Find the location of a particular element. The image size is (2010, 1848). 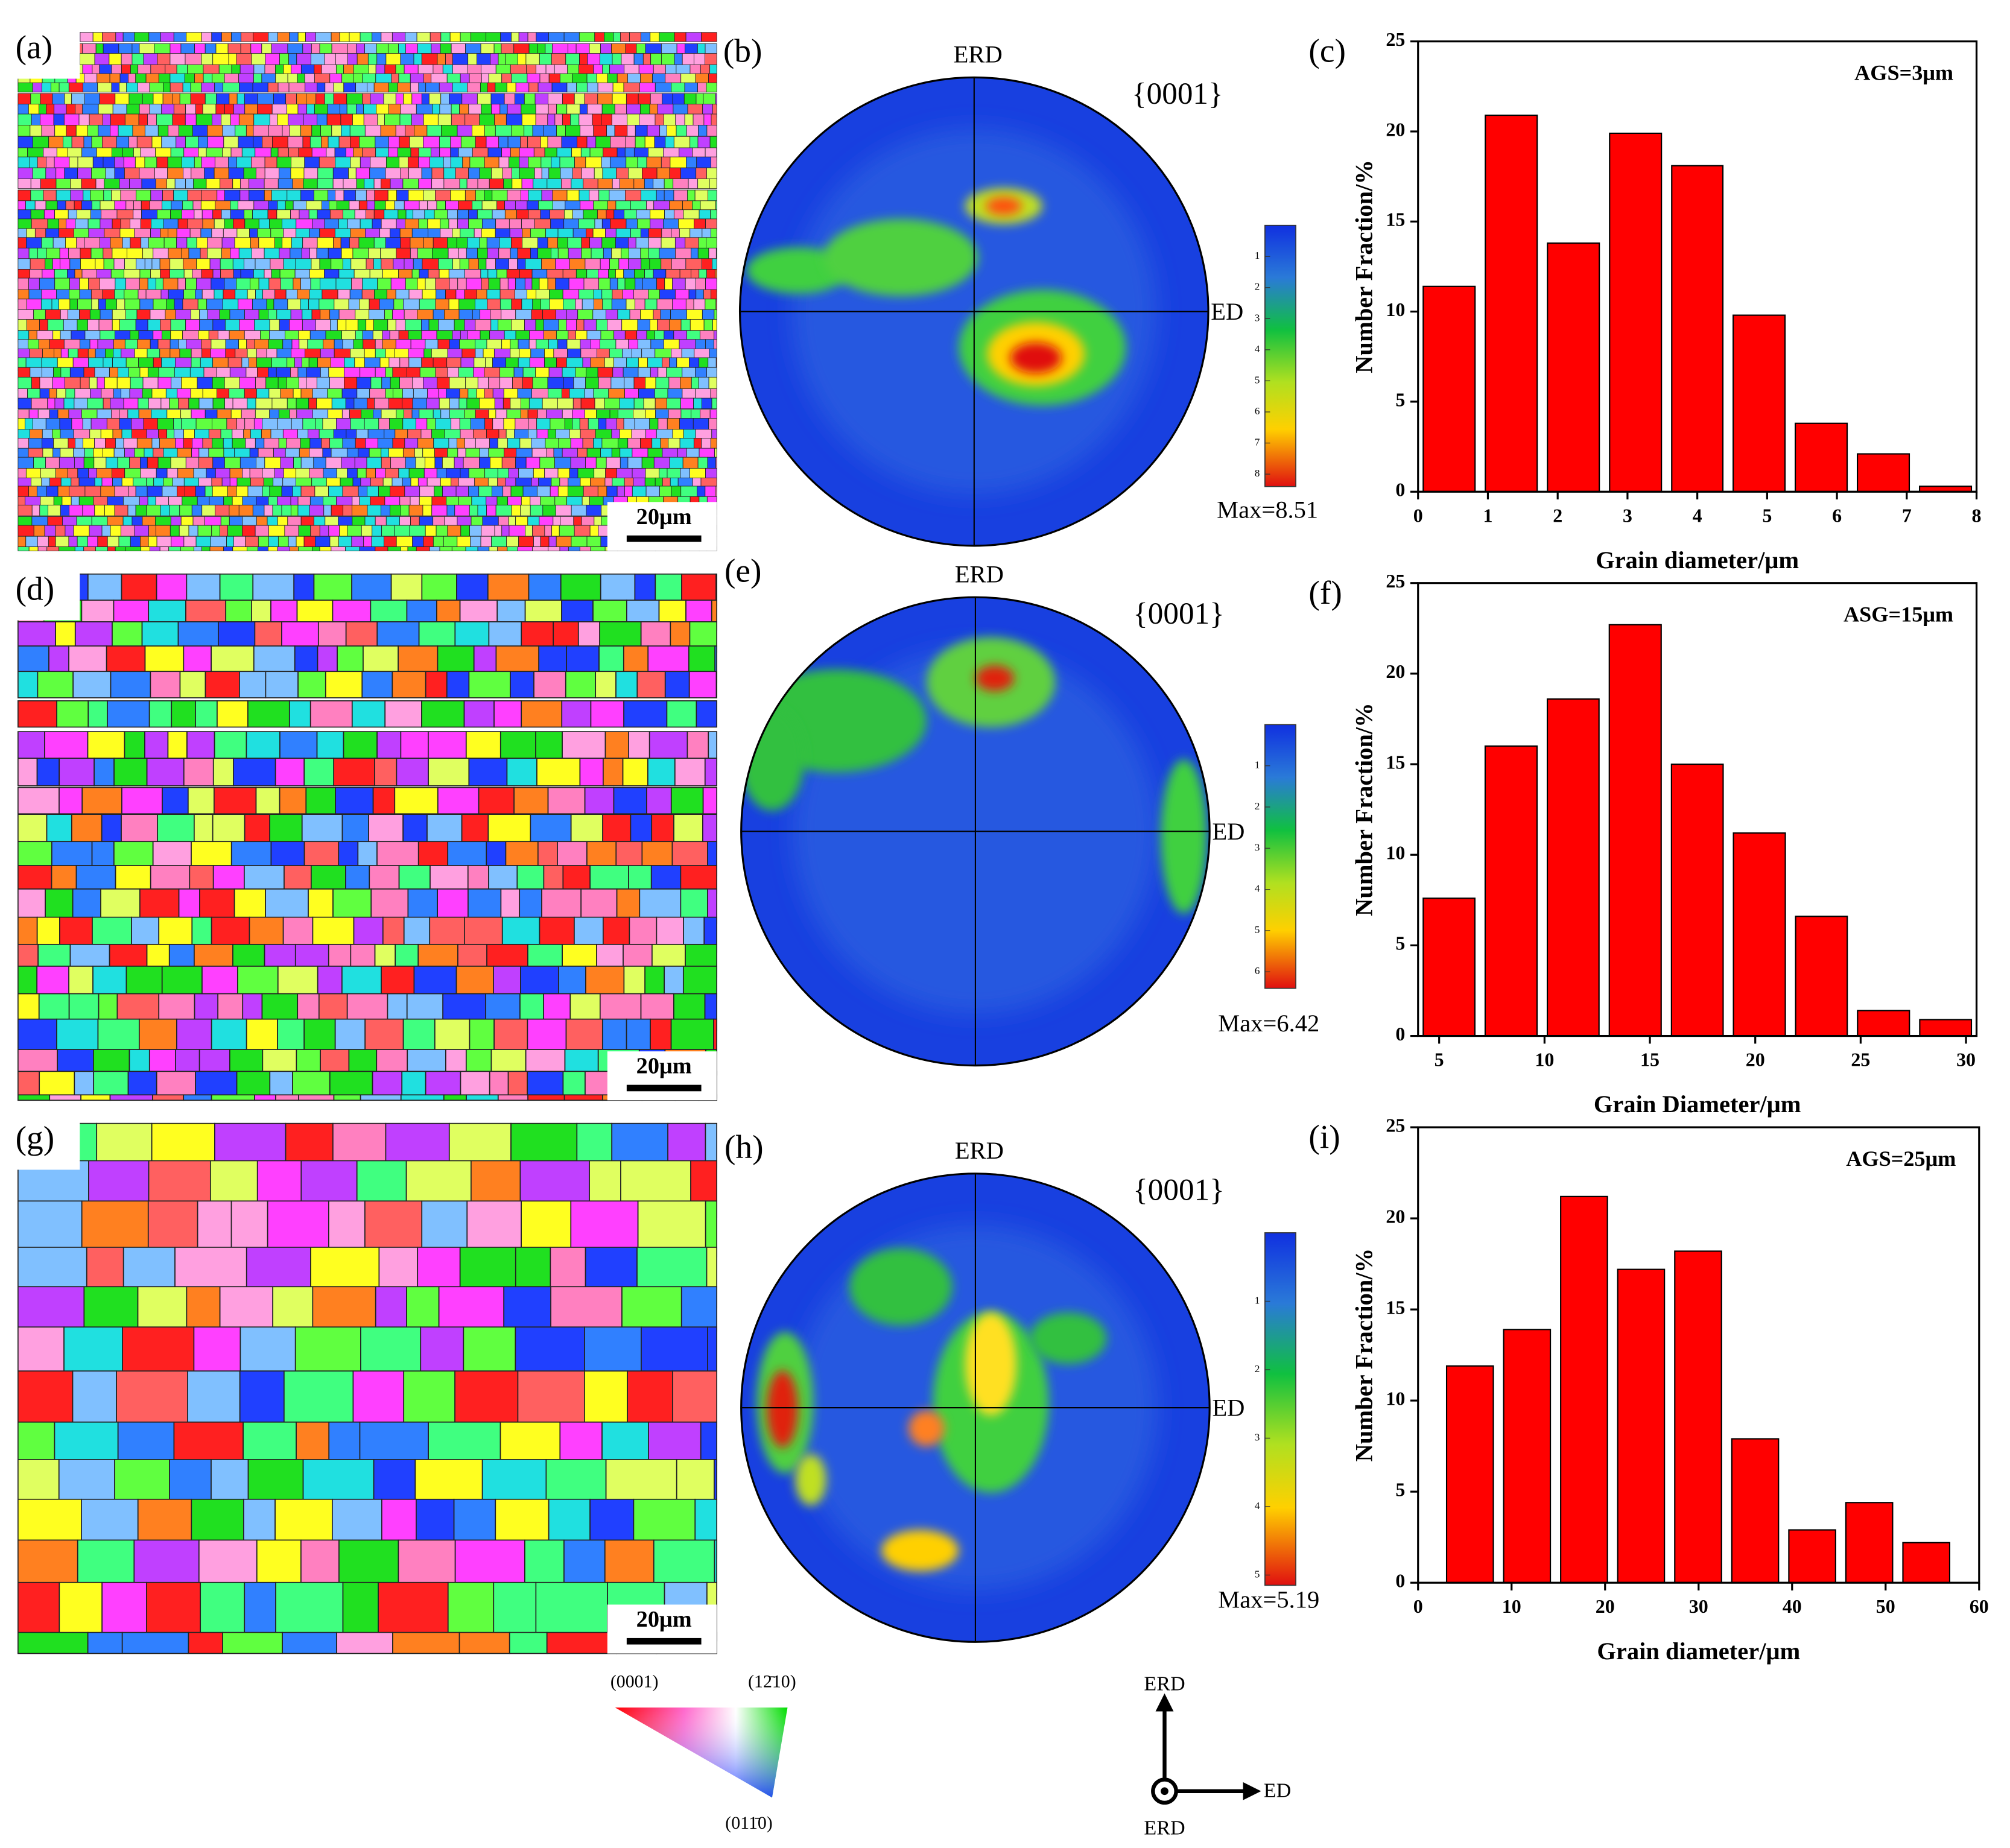

y-tick-label: 25 is located at coordinates (1396, 1125).